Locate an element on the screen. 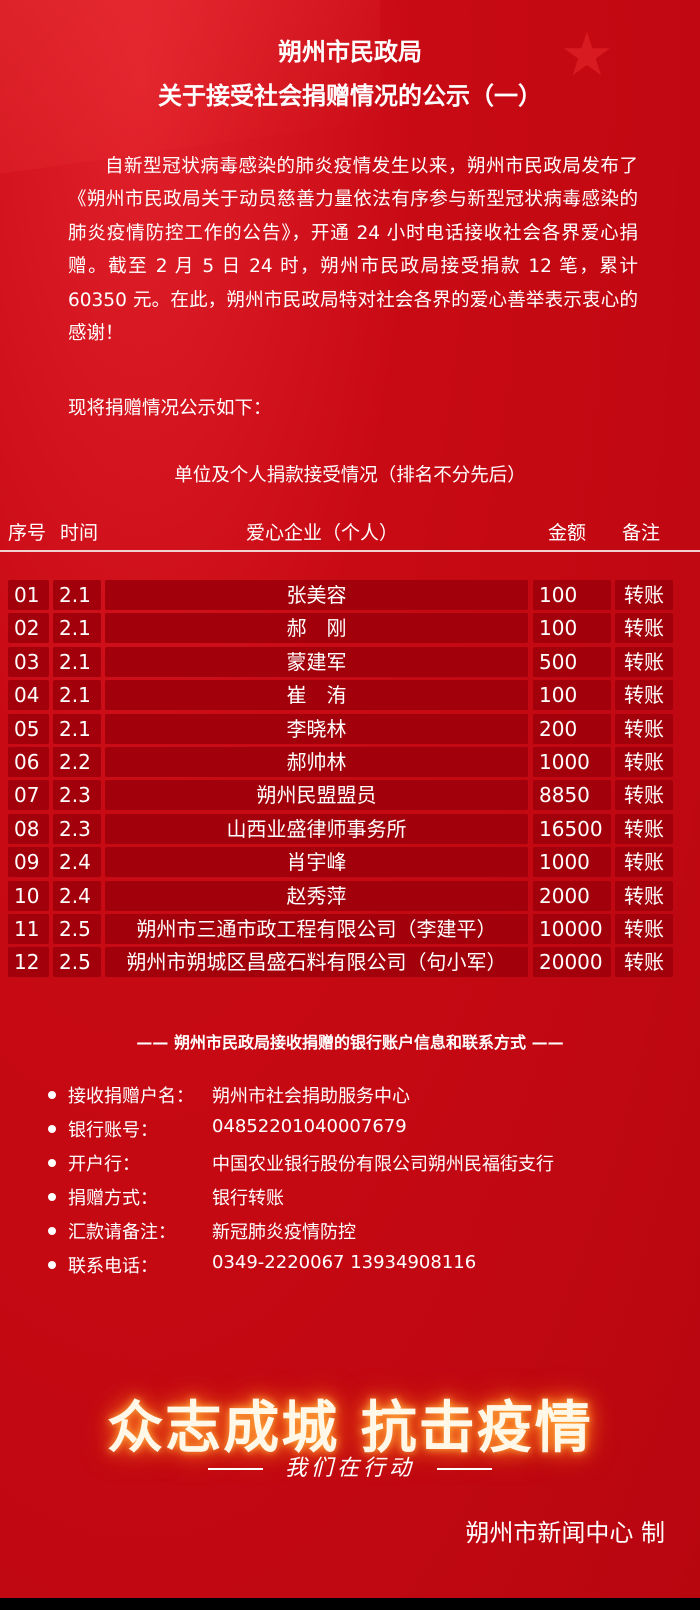 The height and width of the screenshot is (1610, 700). cell-amount: 2000 is located at coordinates (572, 895).